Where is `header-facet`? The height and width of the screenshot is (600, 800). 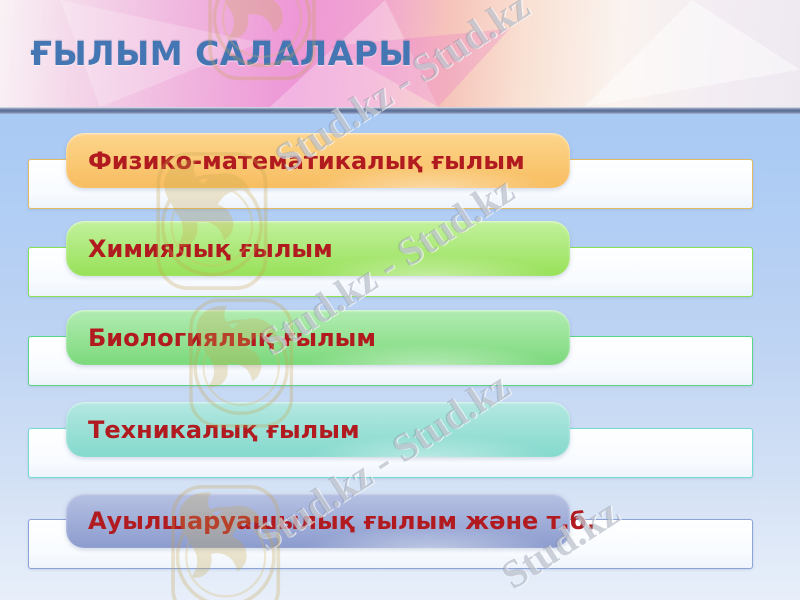
header-facet is located at coordinates (692, 53).